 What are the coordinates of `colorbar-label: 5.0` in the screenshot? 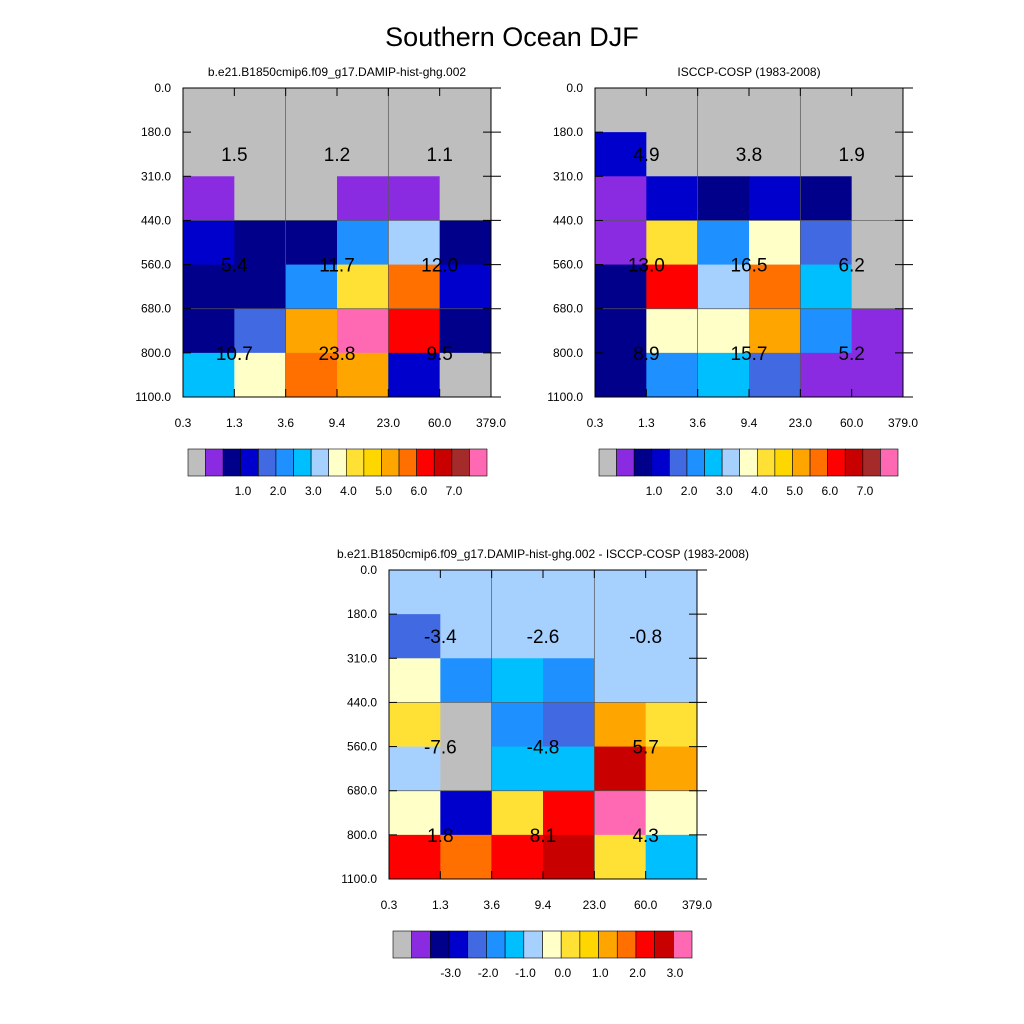 It's located at (794, 491).